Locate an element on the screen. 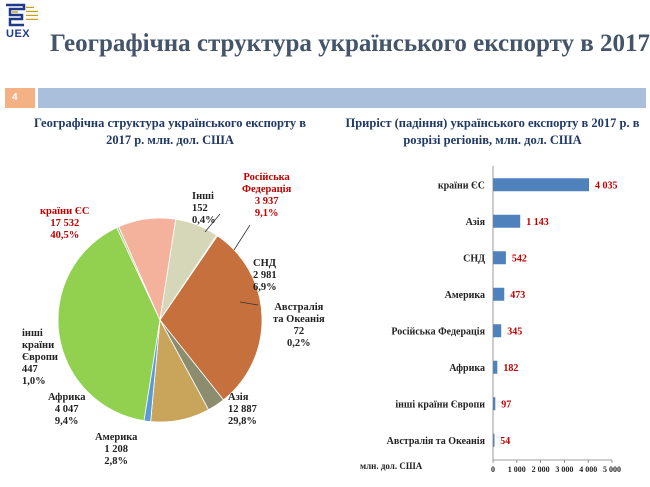 The height and width of the screenshot is (487, 650). bar-value-label: 473 is located at coordinates (517, 295).